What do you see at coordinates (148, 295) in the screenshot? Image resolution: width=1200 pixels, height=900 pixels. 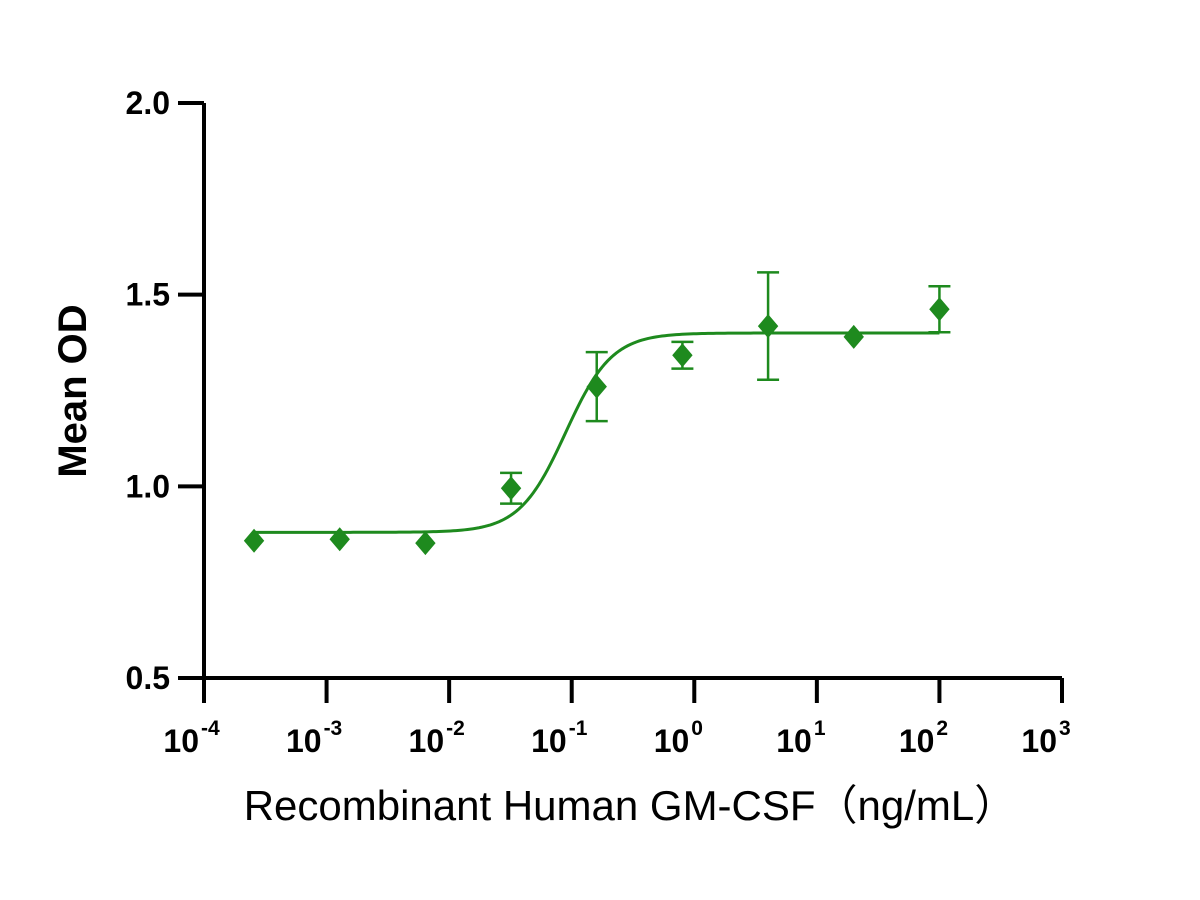 I see `y-tick-label: 1.5` at bounding box center [148, 295].